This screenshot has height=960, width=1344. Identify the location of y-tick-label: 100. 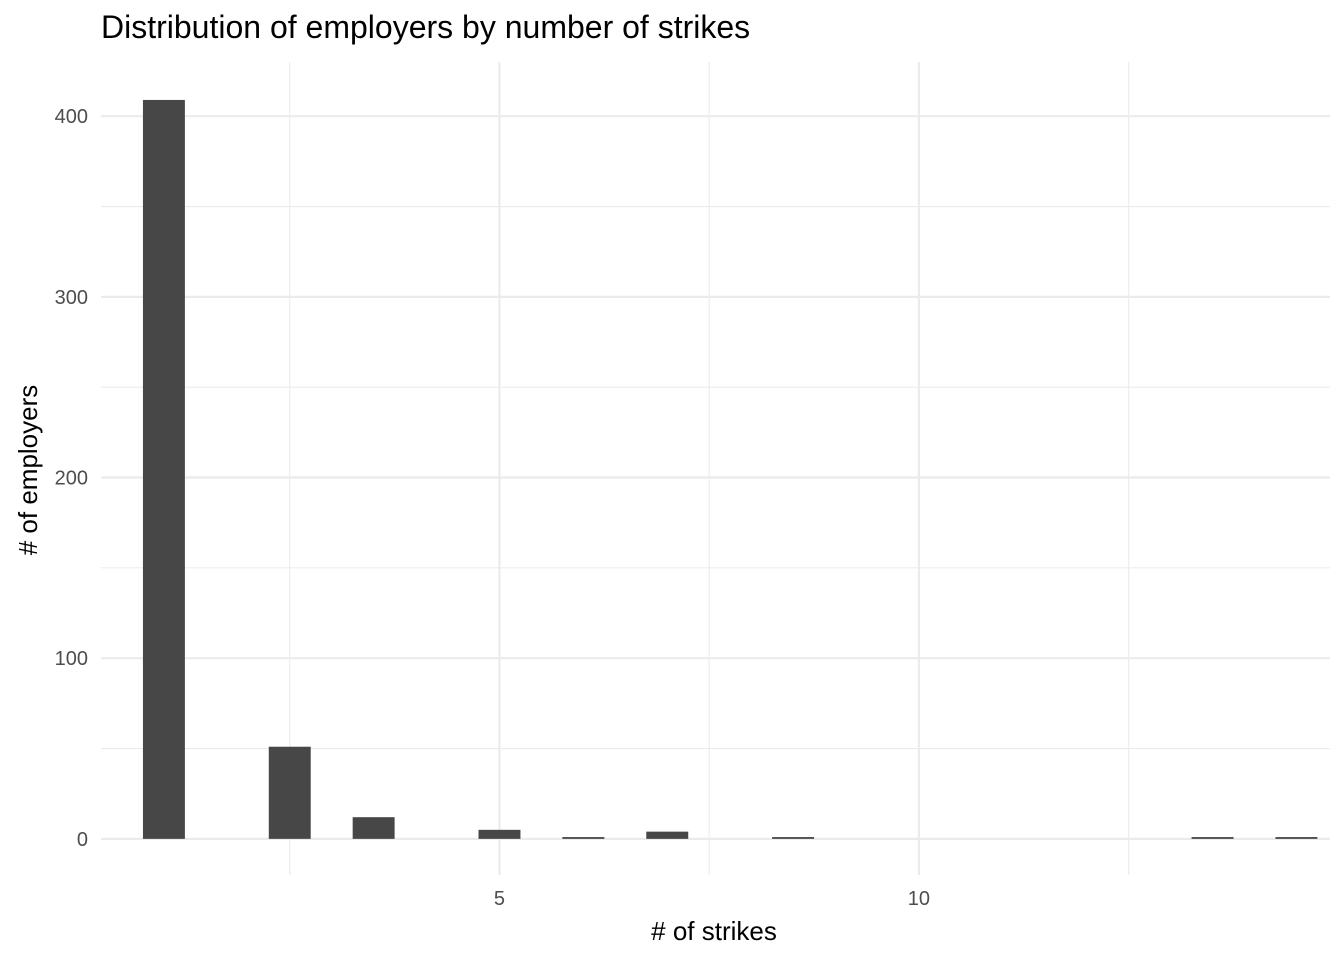
(71, 659).